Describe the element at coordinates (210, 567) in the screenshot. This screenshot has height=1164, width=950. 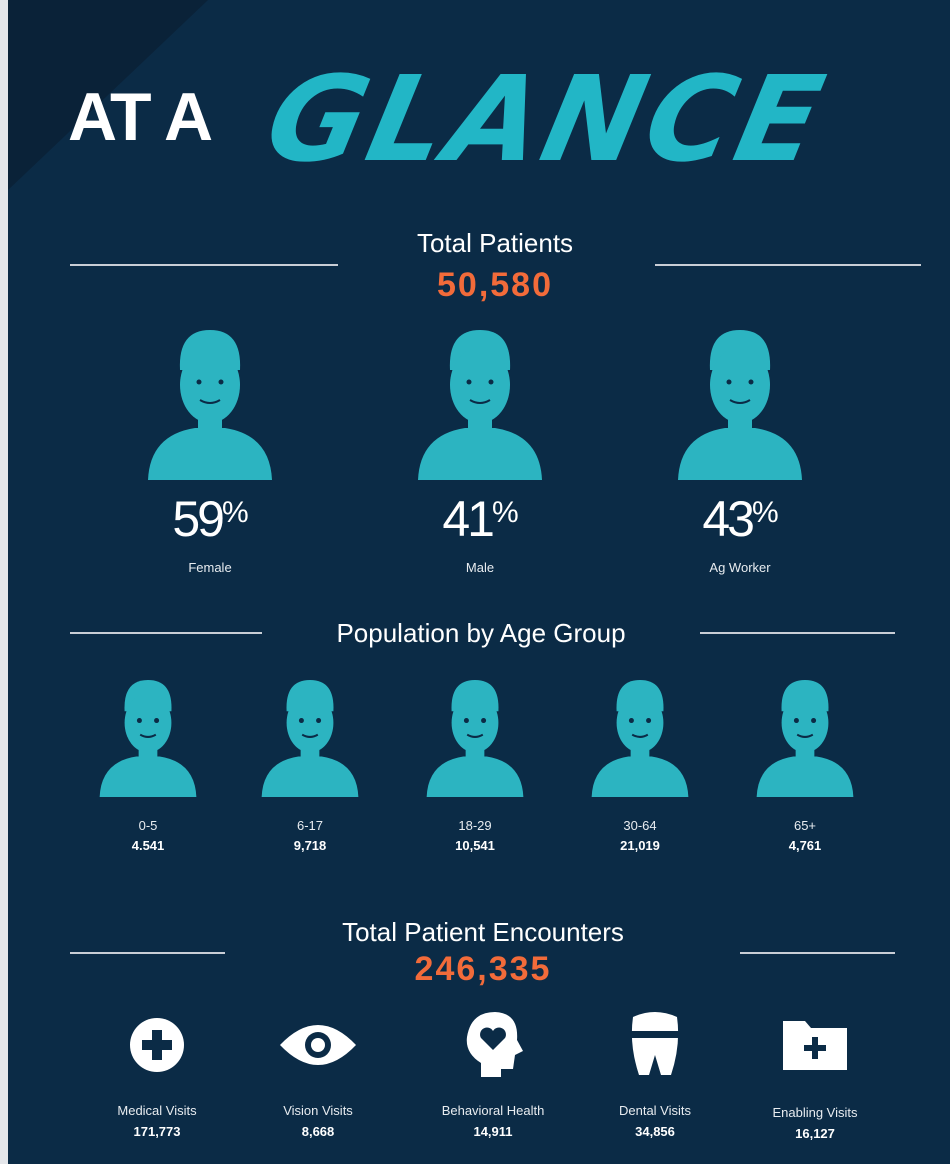
I see `stat-label: Female` at that location.